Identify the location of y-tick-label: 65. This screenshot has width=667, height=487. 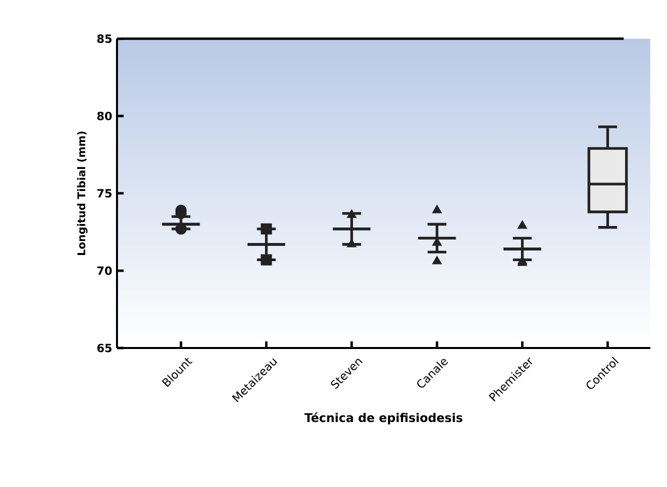
(104, 348).